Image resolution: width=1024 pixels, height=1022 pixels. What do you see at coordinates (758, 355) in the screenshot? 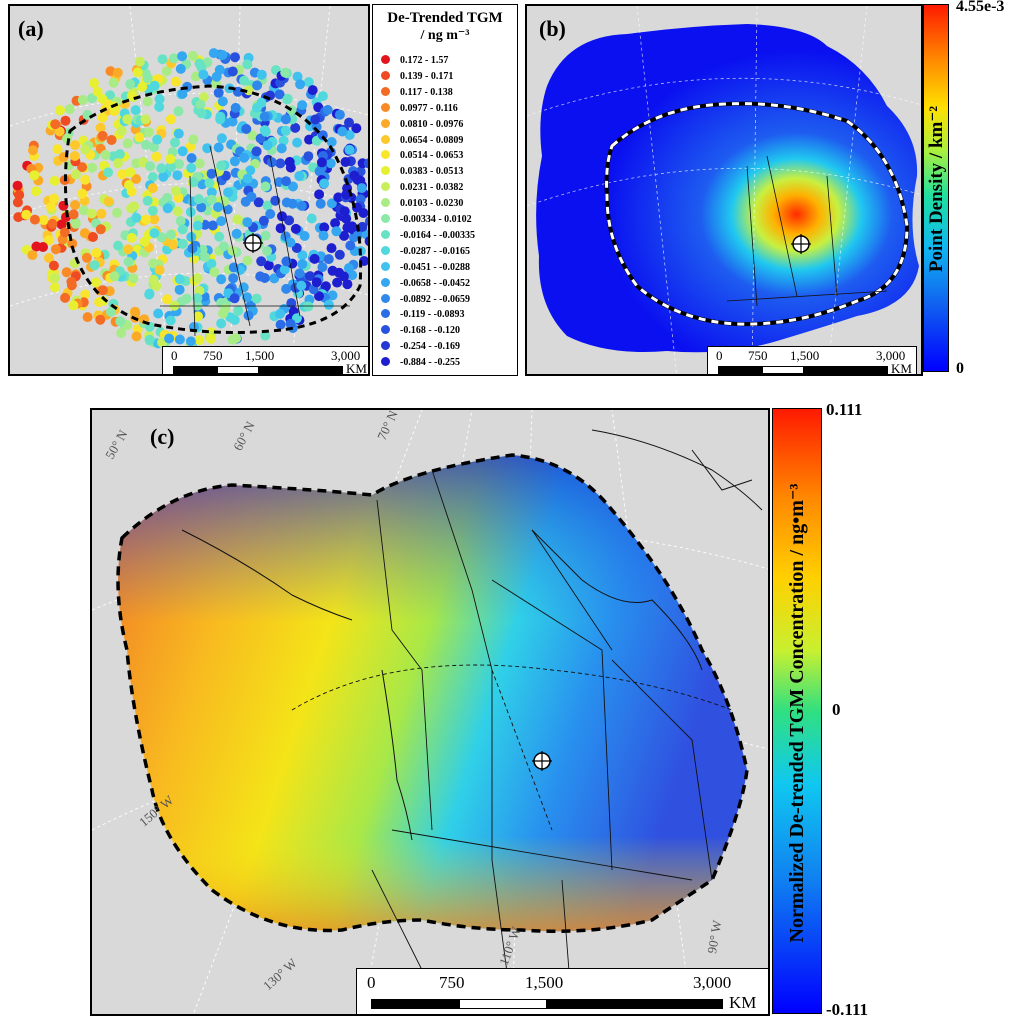
I see `scale-tick-750: 750` at bounding box center [758, 355].